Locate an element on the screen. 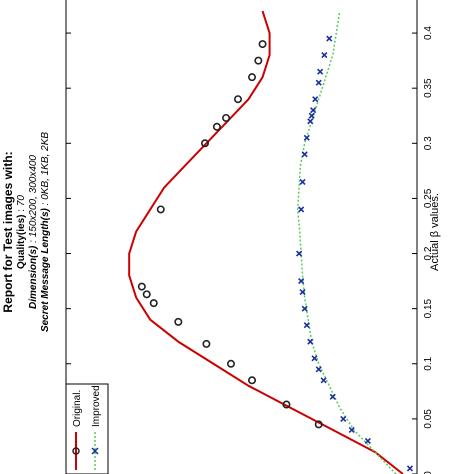 The image size is (474, 474). legend-entry-improved: Improved. is located at coordinates (96, 426).